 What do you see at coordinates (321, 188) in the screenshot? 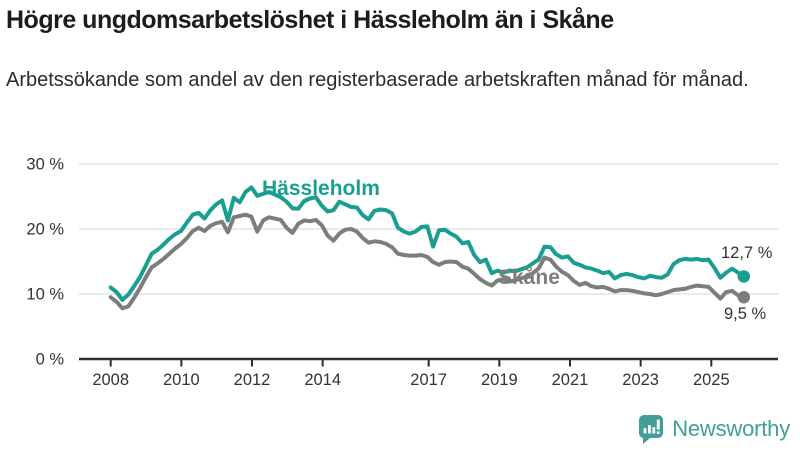
I see `series-label-hassleholm: Hässleholm` at bounding box center [321, 188].